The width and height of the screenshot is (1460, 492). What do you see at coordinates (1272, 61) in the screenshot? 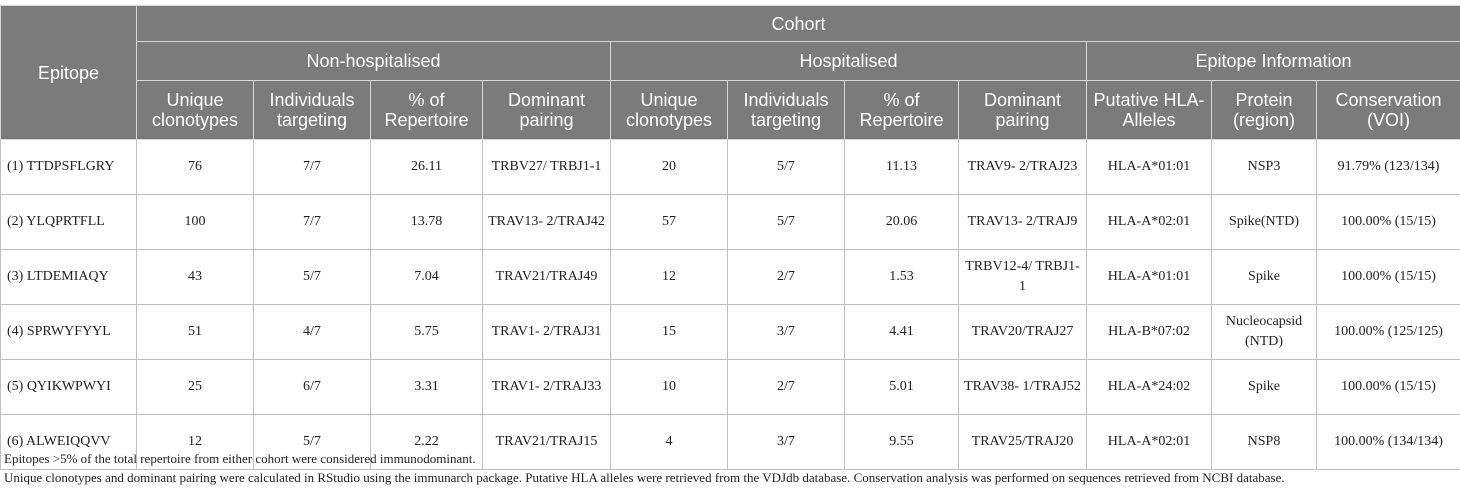
I see `header-epitope-information: Epitope Information` at bounding box center [1272, 61].